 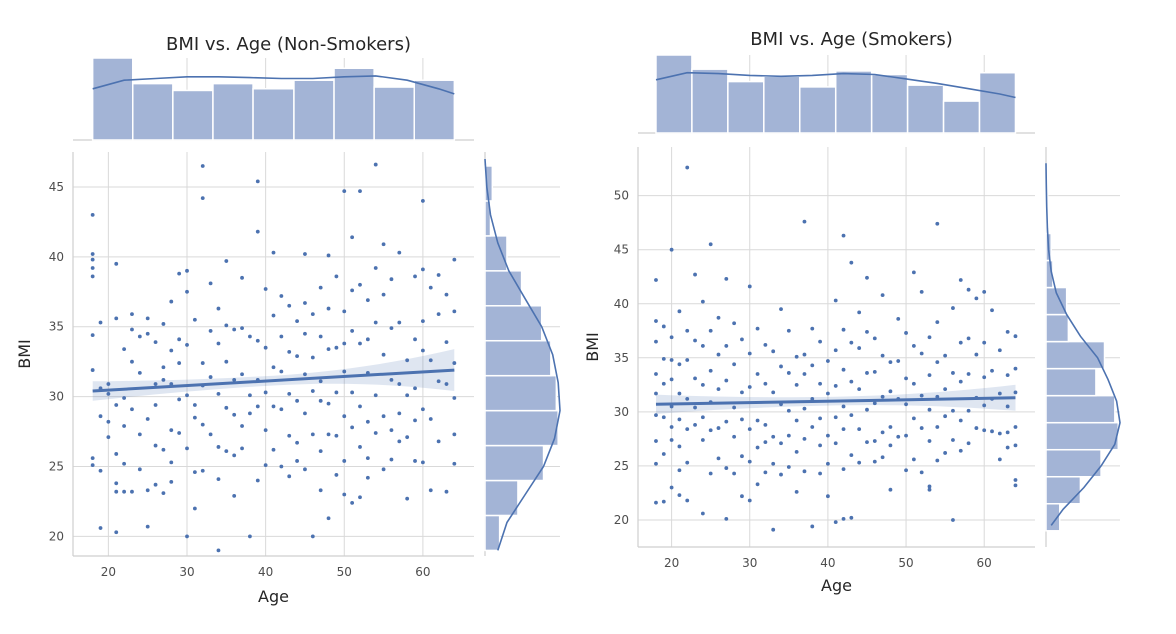 What do you see at coordinates (56, 257) in the screenshot?
I see `y-tick-label: 40` at bounding box center [56, 257].